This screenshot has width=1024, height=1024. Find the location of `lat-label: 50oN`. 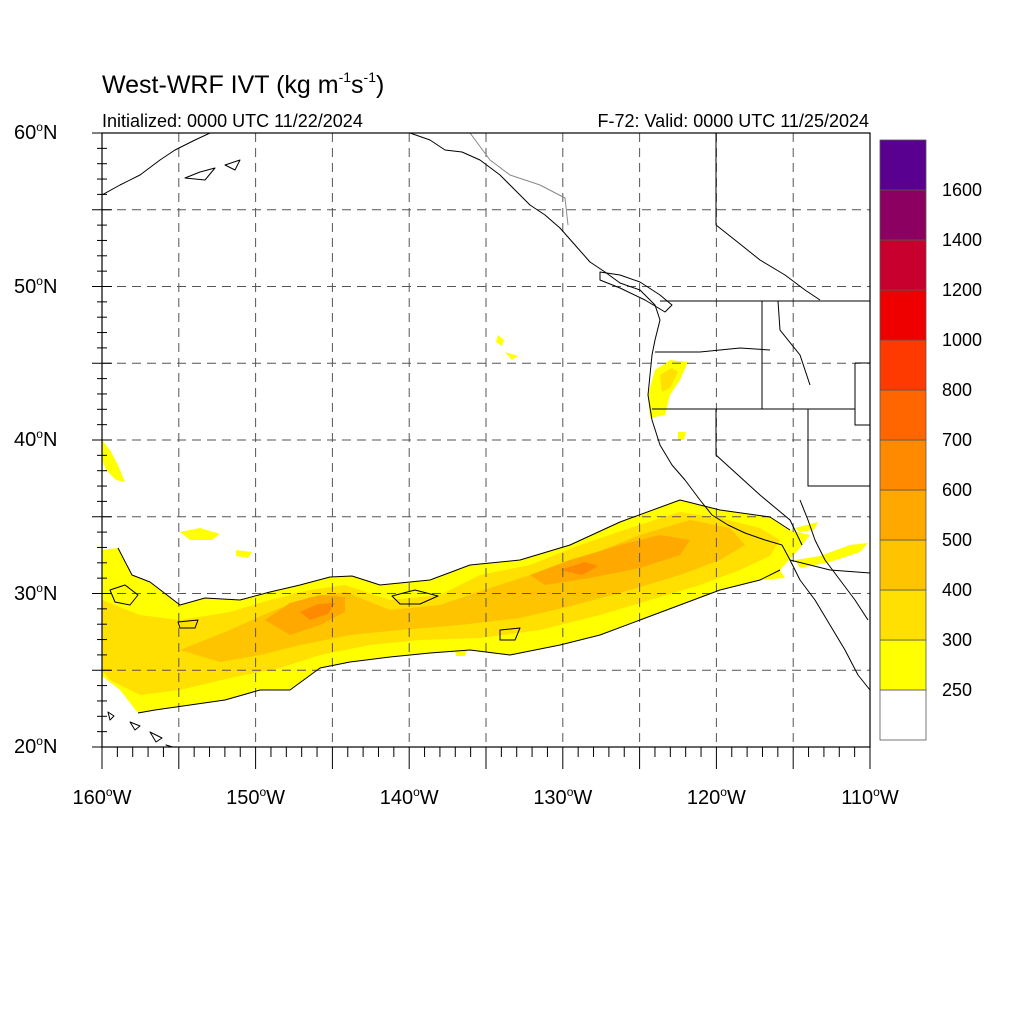

lat-label: 50oN is located at coordinates (42, 286).